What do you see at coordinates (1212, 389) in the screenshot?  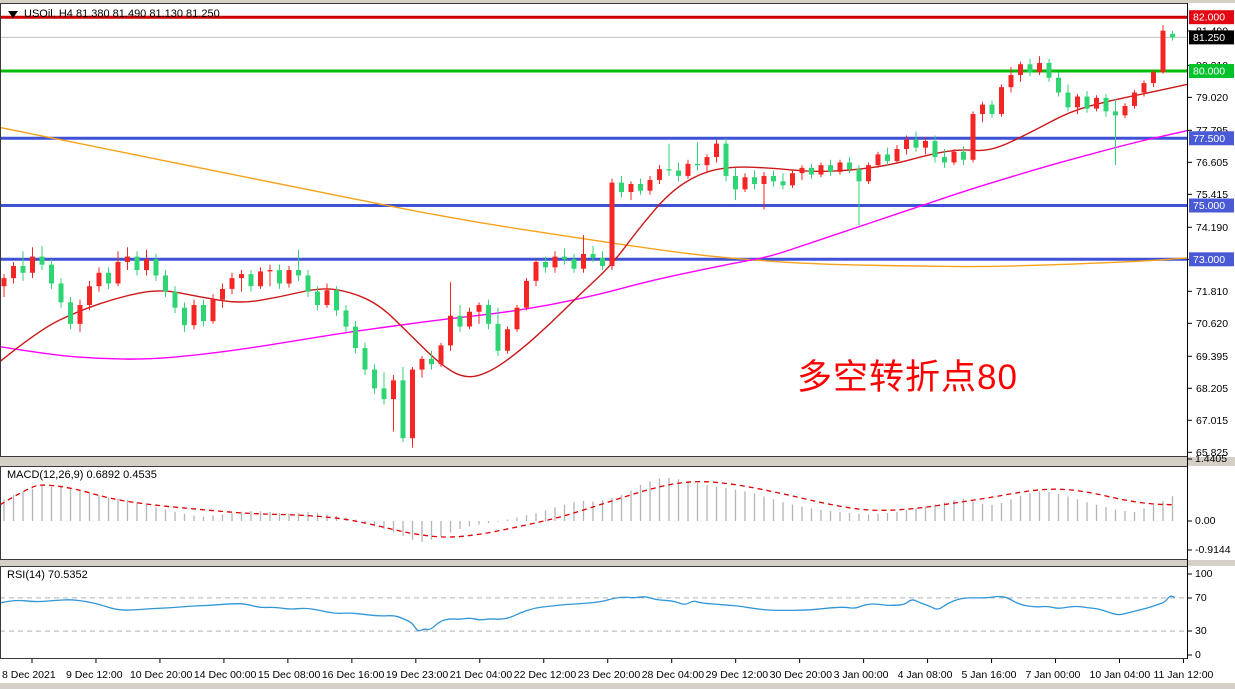 I see `price-tick-label: 68.205` at bounding box center [1212, 389].